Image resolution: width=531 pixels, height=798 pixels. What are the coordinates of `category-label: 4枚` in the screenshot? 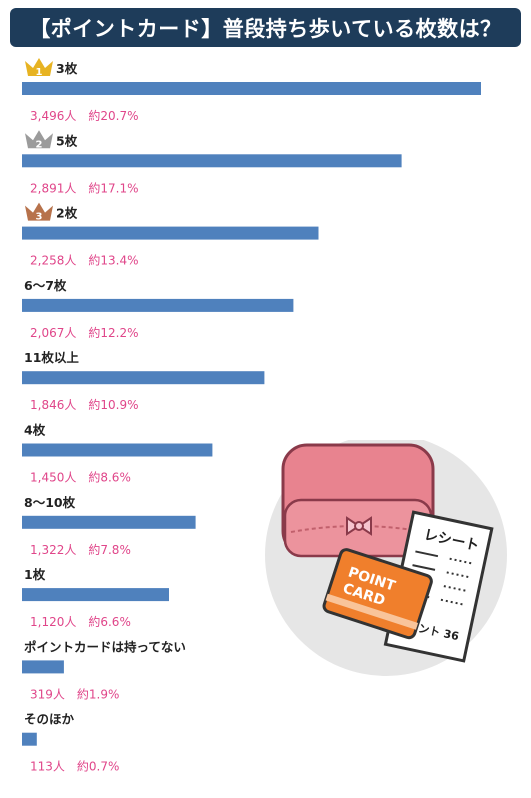 It's located at (35, 430).